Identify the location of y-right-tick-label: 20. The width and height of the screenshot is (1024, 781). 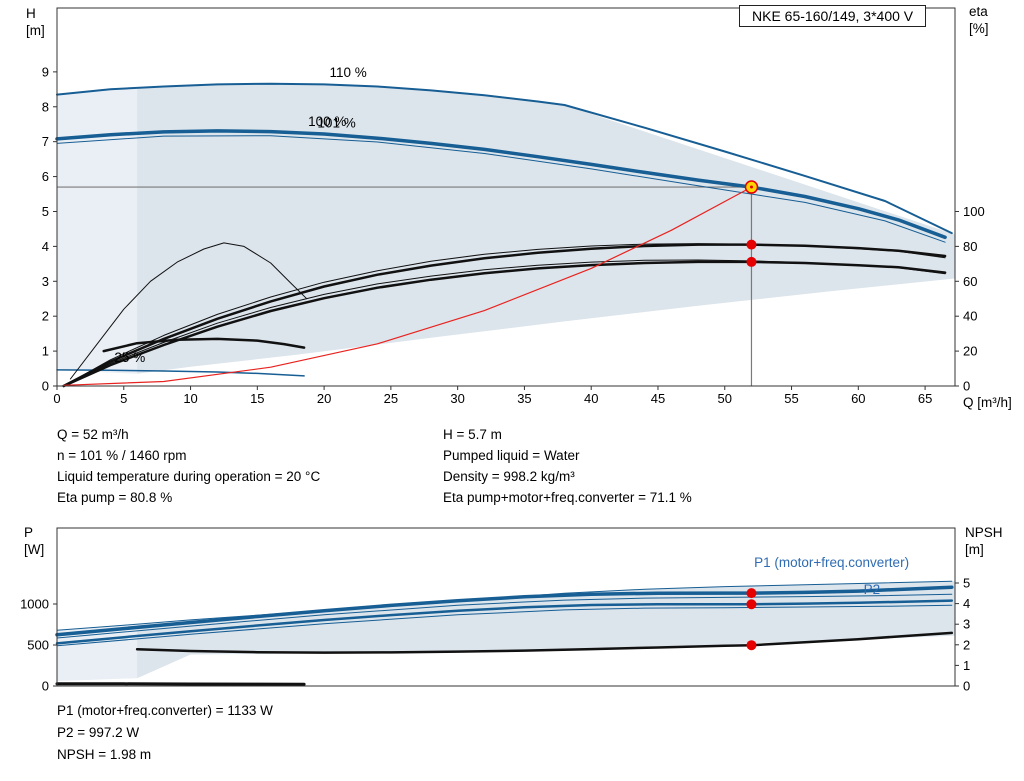
(970, 351).